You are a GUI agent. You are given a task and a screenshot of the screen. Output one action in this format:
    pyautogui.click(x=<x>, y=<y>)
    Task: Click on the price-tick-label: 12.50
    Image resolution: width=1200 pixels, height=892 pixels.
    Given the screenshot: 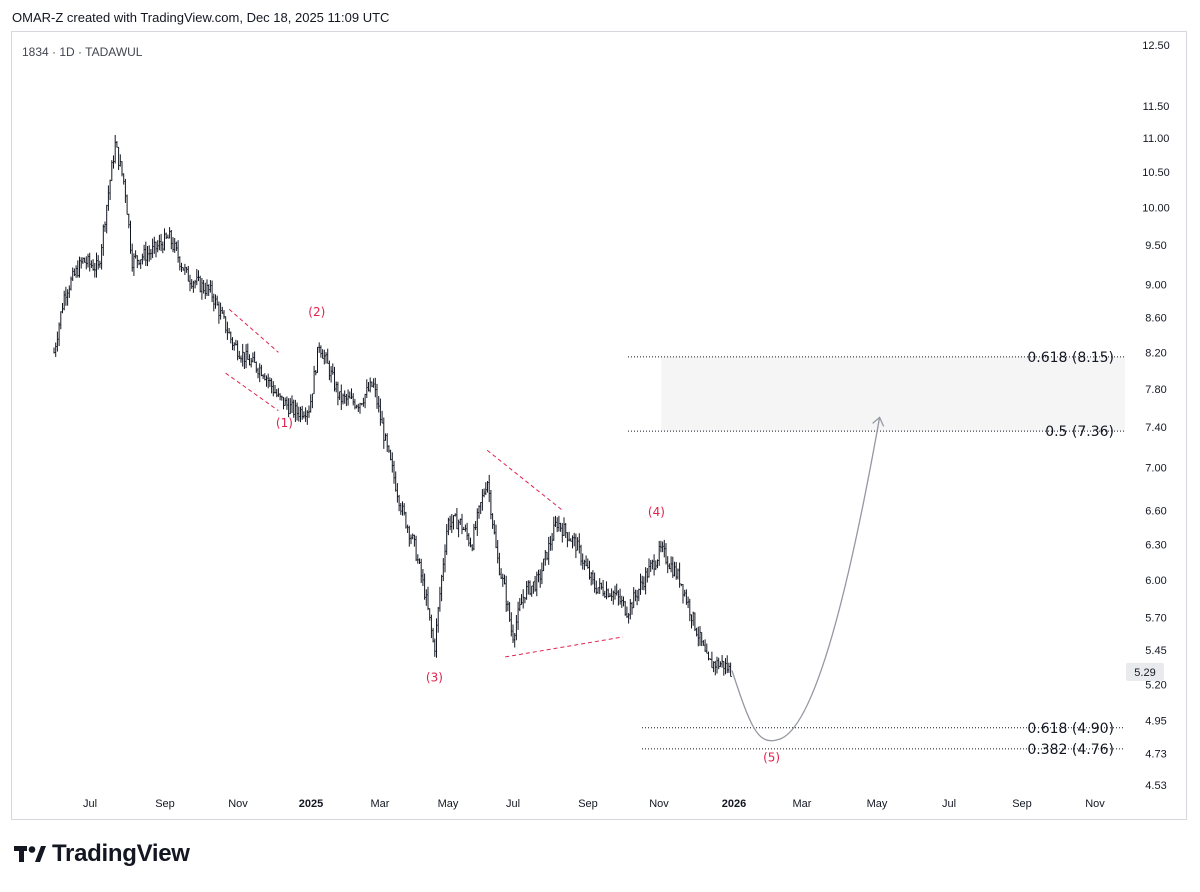 What is the action you would take?
    pyautogui.click(x=1156, y=46)
    